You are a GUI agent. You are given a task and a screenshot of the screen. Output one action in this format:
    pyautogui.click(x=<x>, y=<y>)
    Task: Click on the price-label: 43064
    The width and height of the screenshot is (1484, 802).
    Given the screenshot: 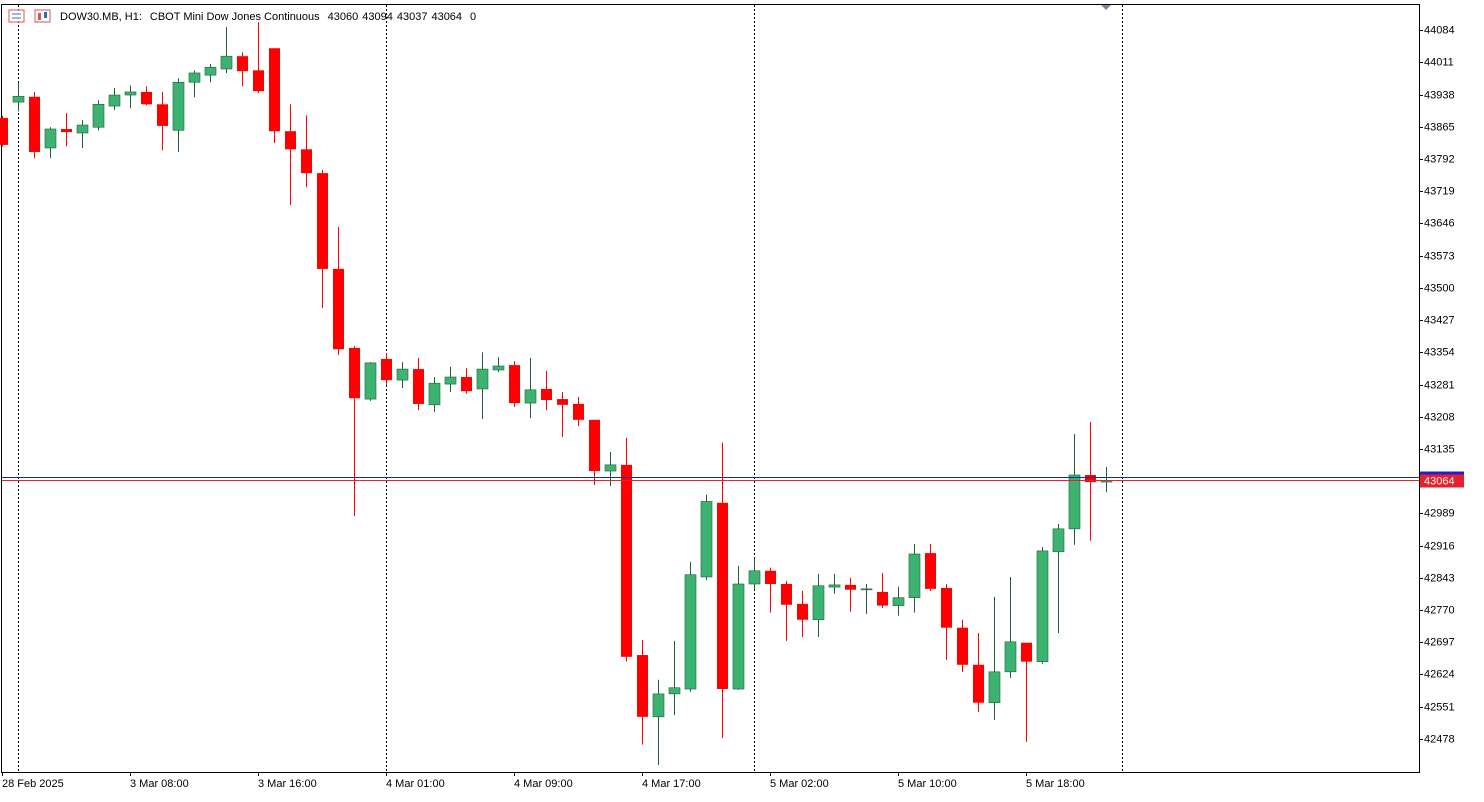 What is the action you would take?
    pyautogui.click(x=1439, y=481)
    